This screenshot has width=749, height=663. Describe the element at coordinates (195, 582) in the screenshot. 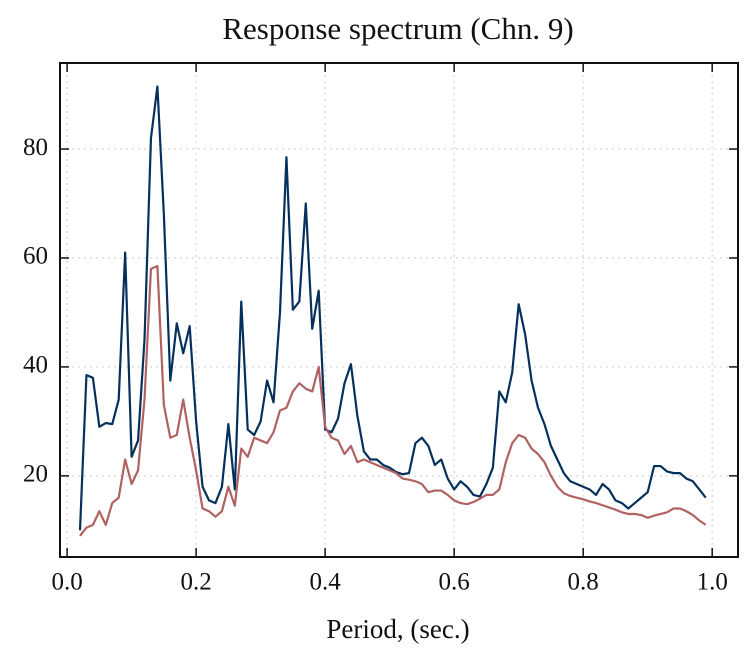

I see `x-tick-label: 0.2` at that location.